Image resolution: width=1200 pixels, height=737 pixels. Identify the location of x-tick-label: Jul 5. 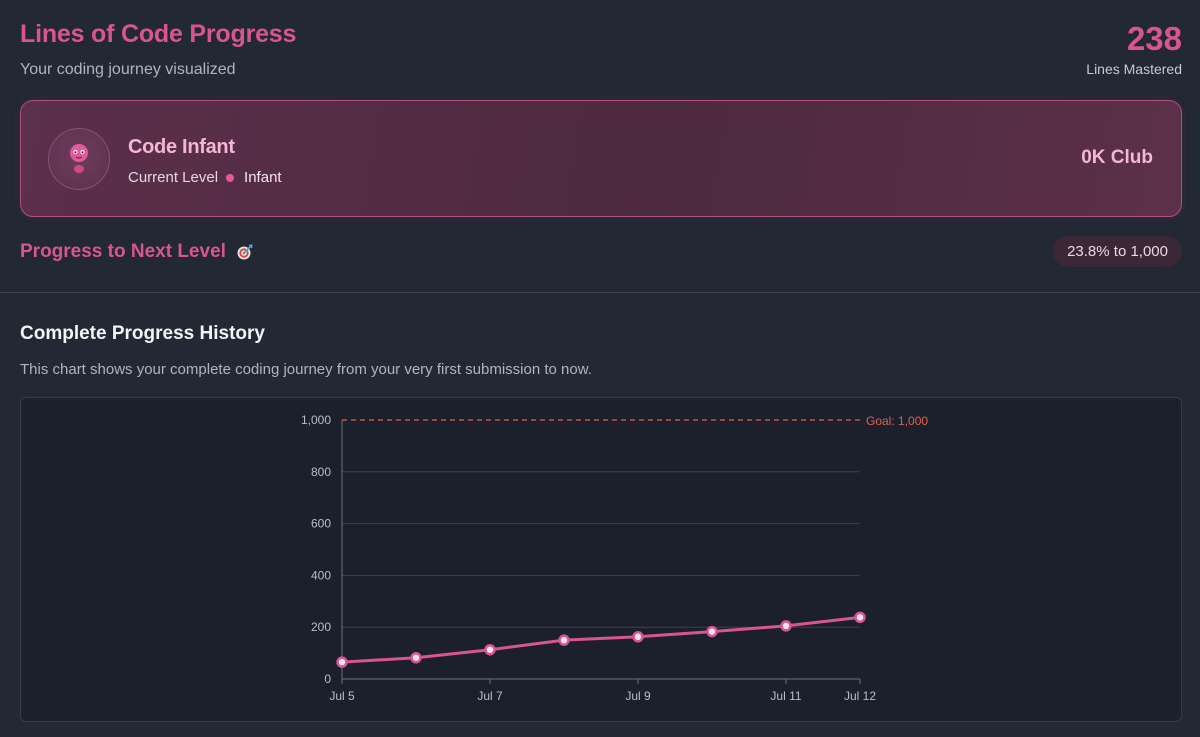
(342, 696).